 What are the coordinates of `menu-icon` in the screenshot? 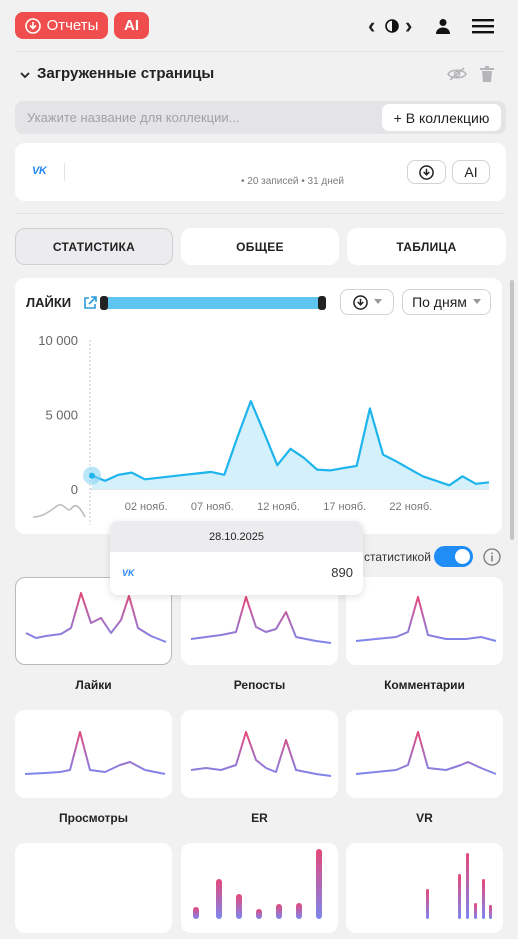 It's located at (483, 28).